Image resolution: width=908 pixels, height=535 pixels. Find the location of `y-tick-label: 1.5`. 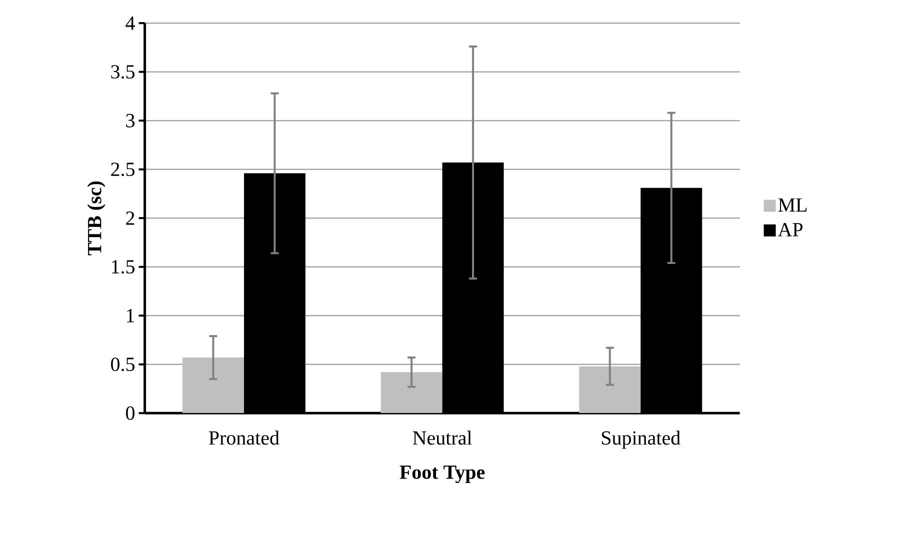

y-tick-label: 1.5 is located at coordinates (123, 267).